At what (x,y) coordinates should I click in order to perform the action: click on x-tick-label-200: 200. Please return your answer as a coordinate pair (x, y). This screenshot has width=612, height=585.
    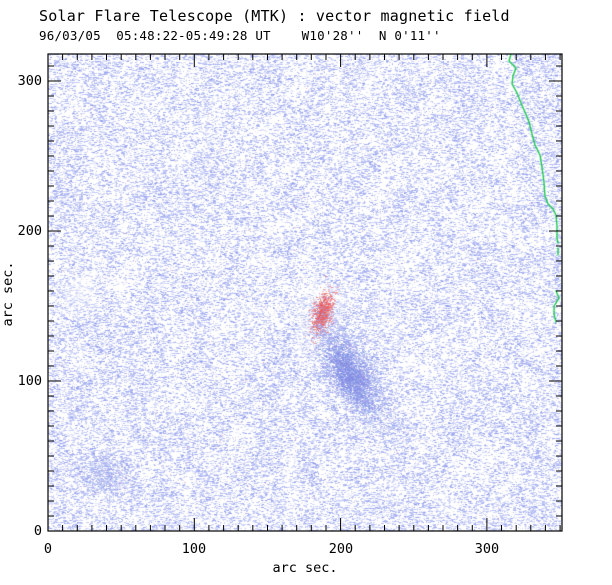
    Looking at the image, I should click on (341, 549).